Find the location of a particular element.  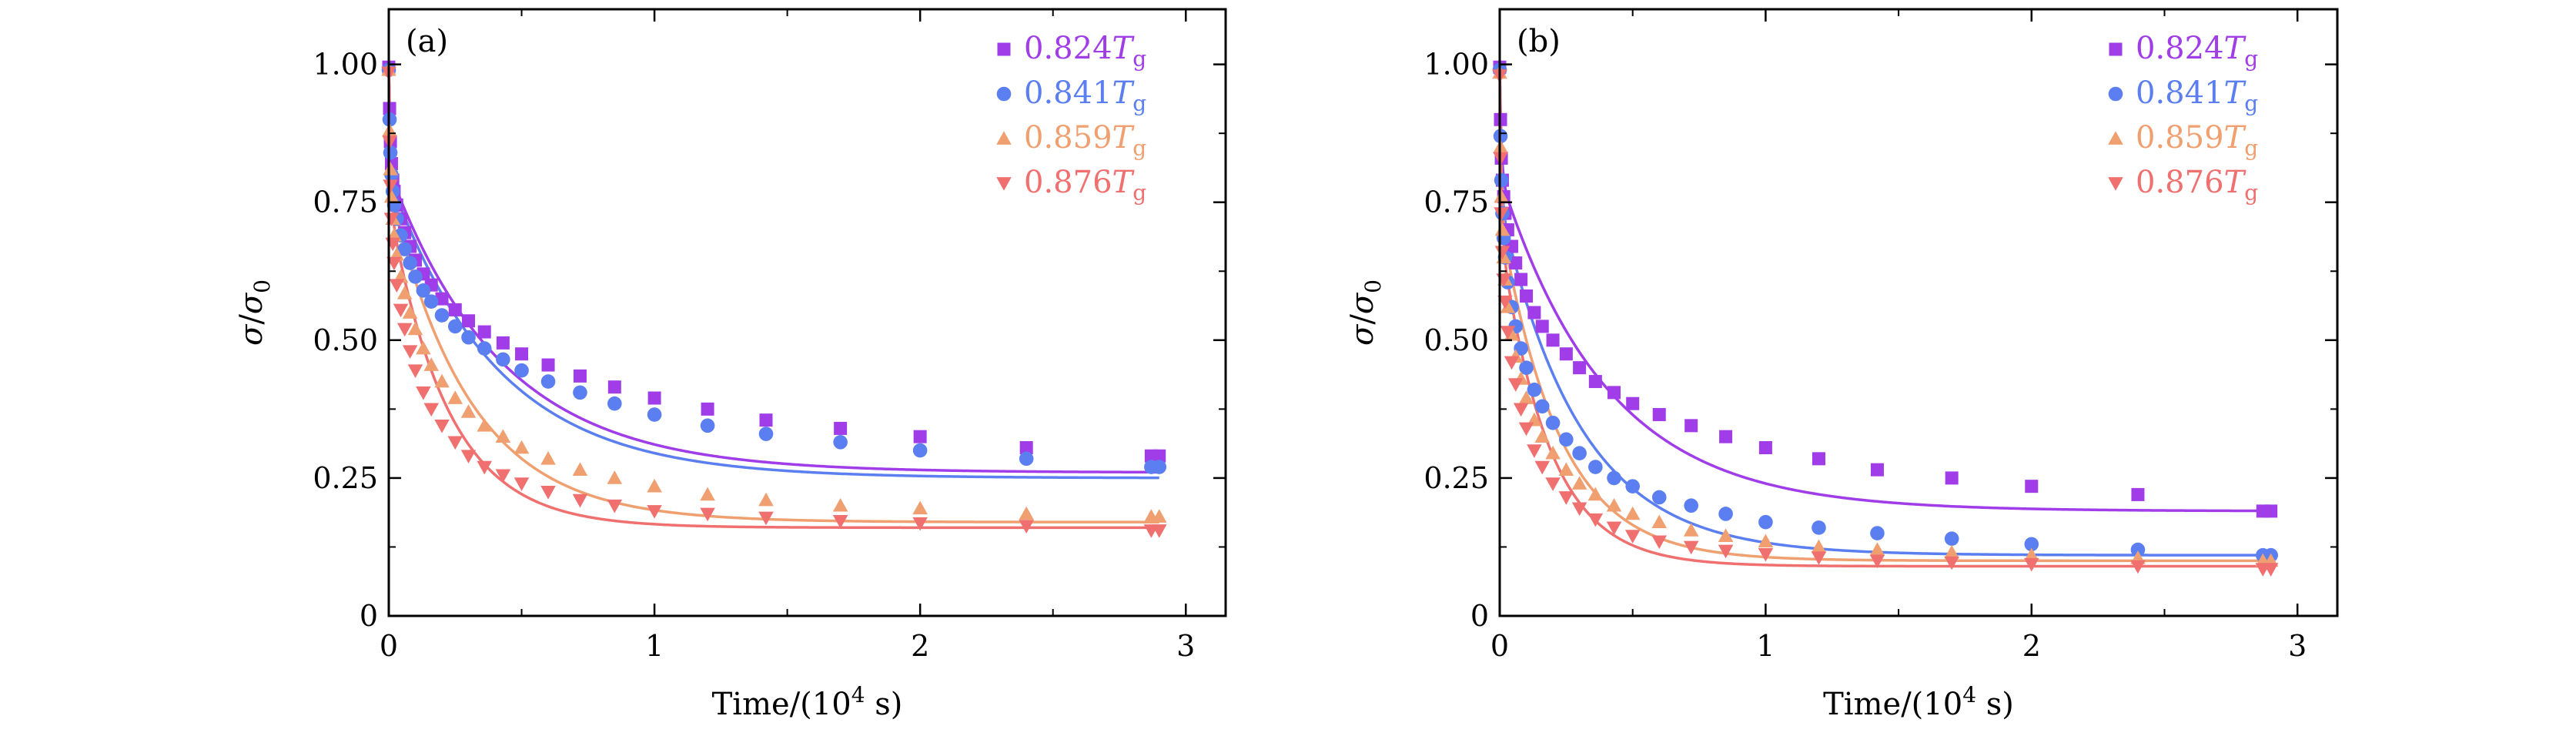

legend-label: 0.841Tg is located at coordinates (1085, 96).